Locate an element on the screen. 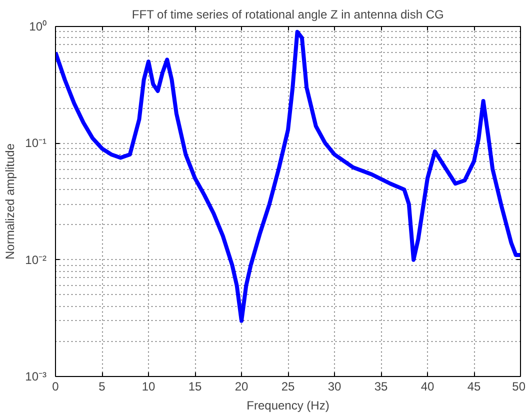 This screenshot has width=531, height=420. x-tick-label: 50 is located at coordinates (519, 387).